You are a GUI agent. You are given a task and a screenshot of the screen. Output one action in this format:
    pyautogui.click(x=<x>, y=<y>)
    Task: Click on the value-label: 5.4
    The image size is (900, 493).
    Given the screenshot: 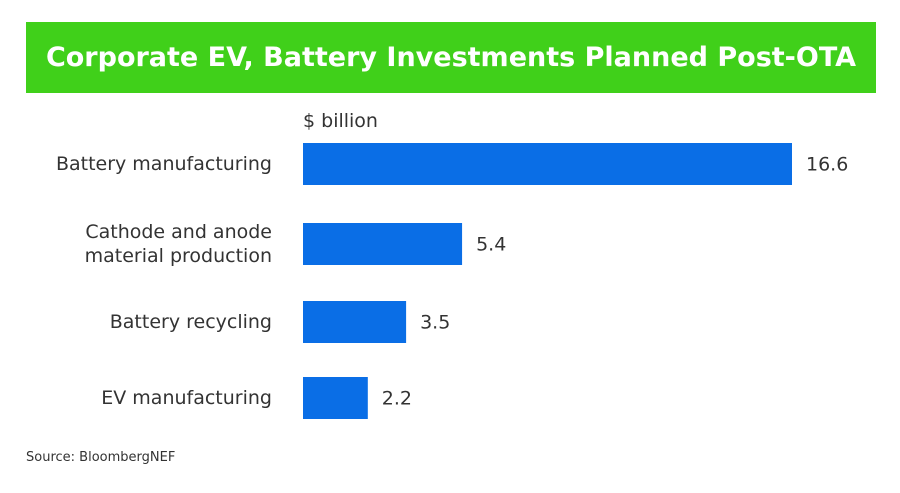 What is the action you would take?
    pyautogui.click(x=491, y=245)
    